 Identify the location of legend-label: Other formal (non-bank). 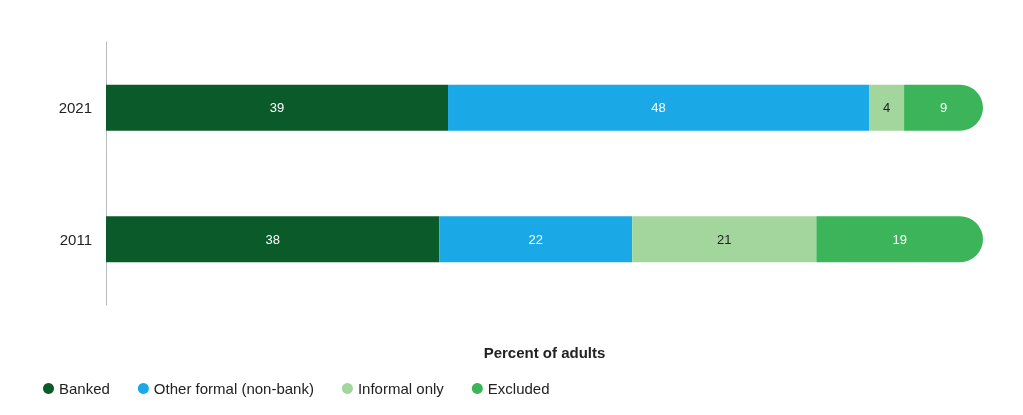
(233, 388).